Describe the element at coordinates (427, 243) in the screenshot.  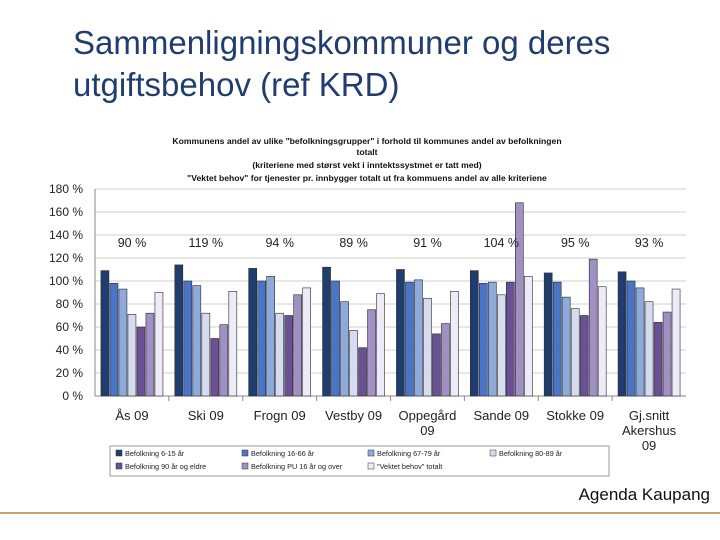
I see `data-label: 91 %` at that location.